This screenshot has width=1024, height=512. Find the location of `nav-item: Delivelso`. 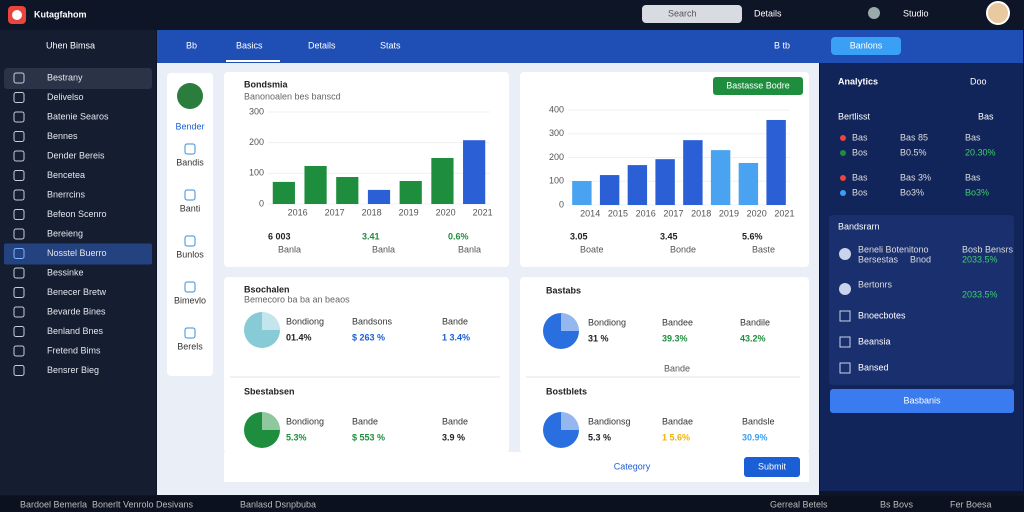

nav-item: Delivelso is located at coordinates (65, 97).